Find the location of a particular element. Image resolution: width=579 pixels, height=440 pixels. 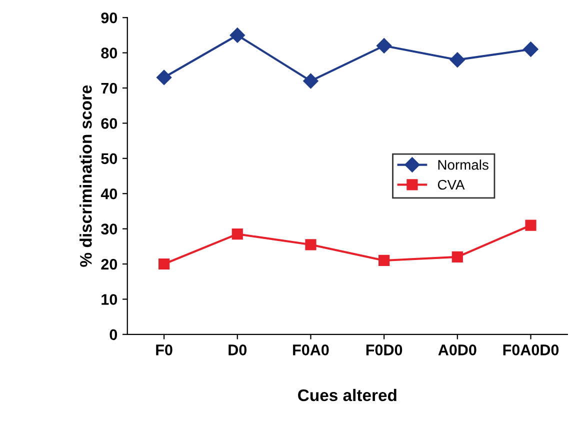

y-tick-label: 40 is located at coordinates (109, 194).